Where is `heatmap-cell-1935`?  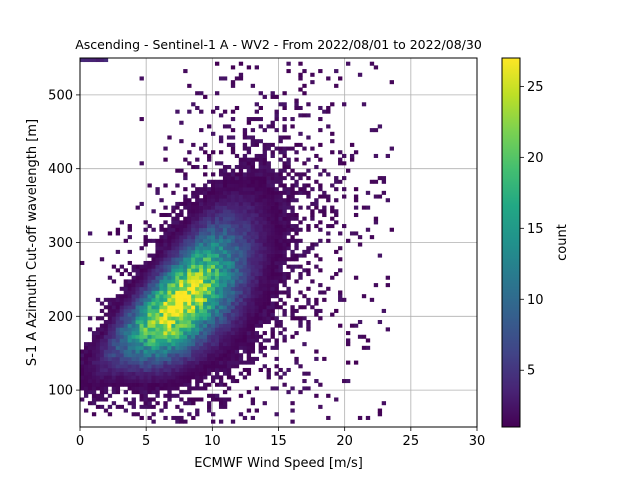
heatmap-cell-1935 is located at coordinates (249, 351).